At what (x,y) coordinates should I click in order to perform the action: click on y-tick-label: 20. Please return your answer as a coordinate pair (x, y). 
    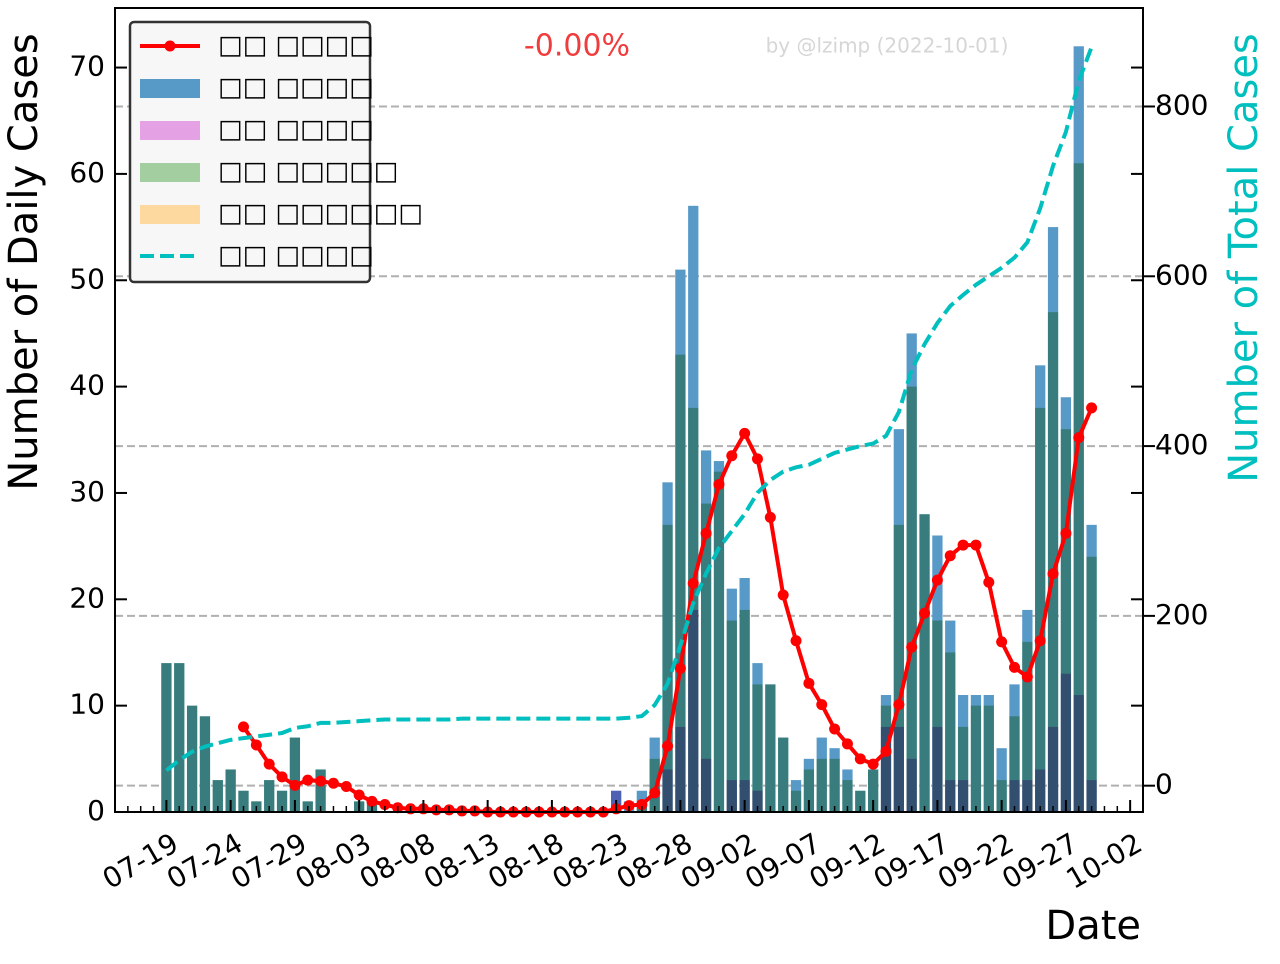
    Looking at the image, I should click on (87, 597).